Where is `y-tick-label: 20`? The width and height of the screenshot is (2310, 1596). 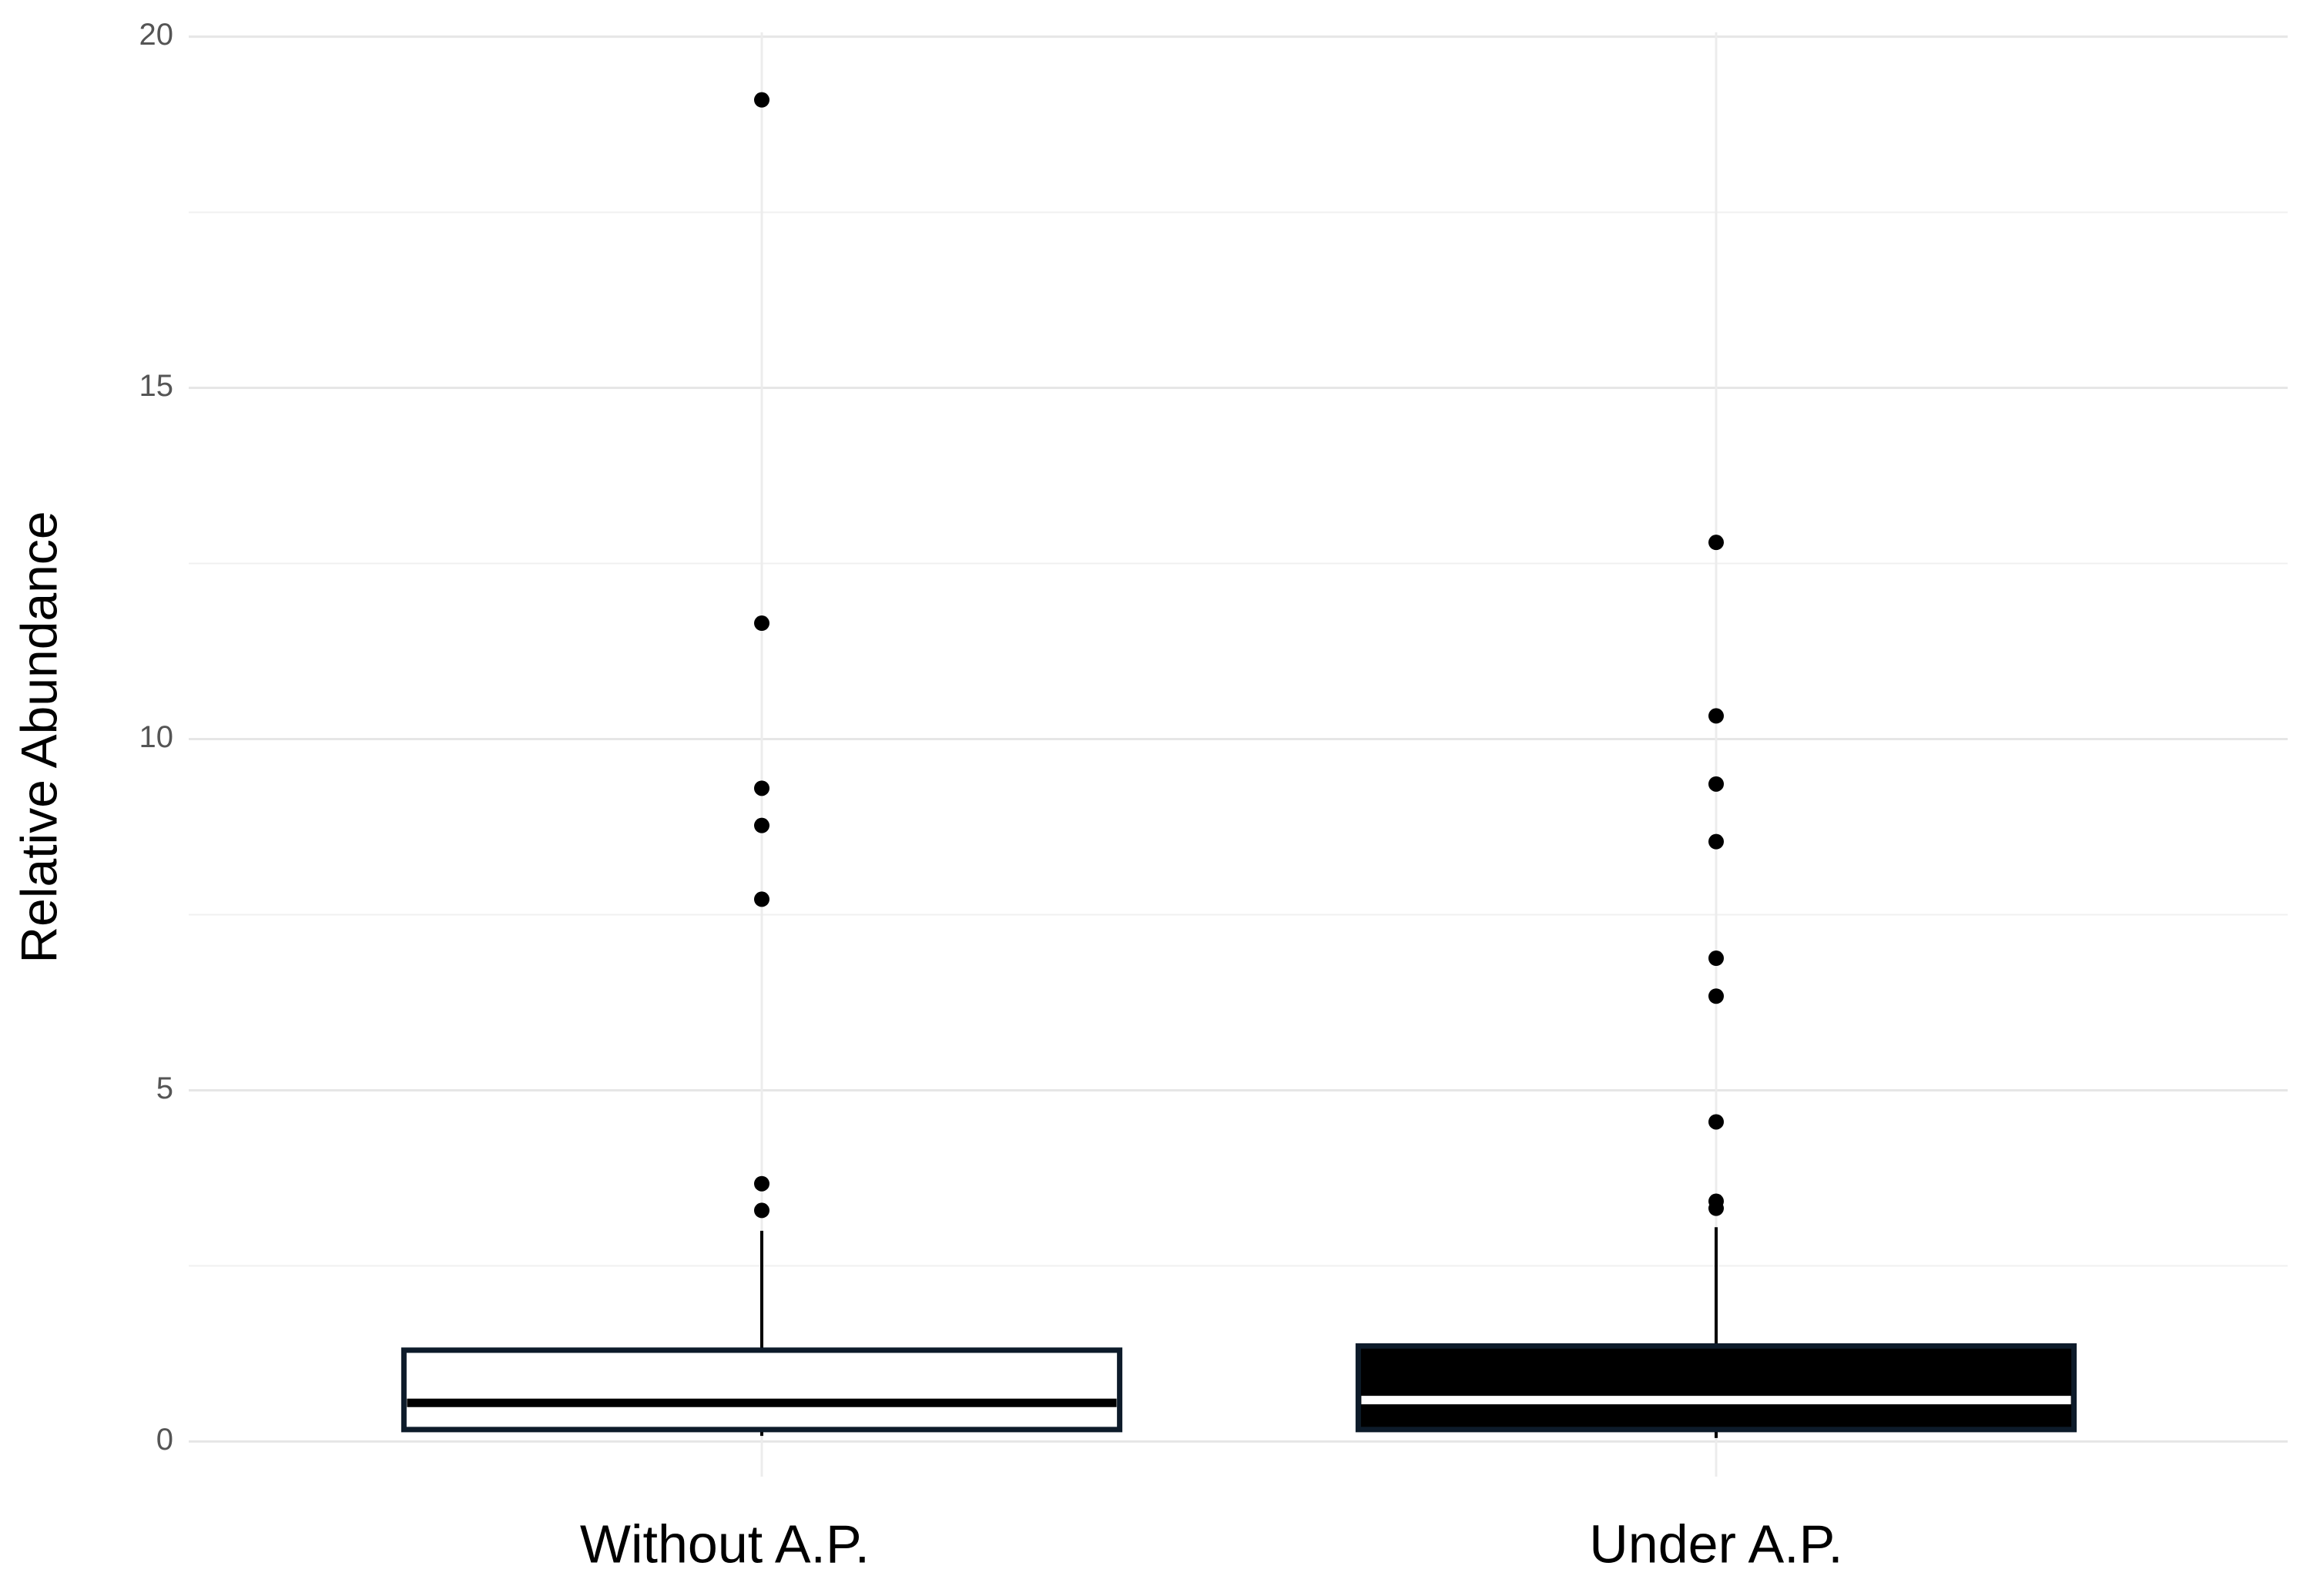 y-tick-label: 20 is located at coordinates (156, 35).